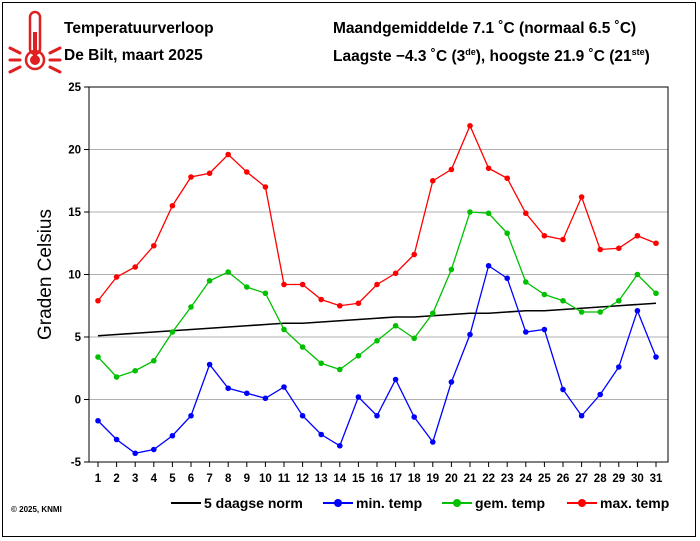  I want to click on x-tick-label: 11, so click(284, 479).